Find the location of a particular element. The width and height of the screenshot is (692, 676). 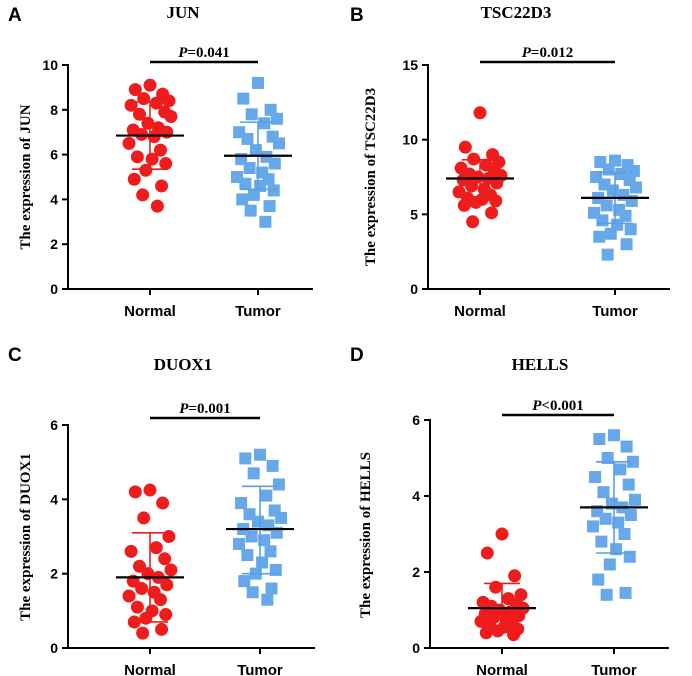

p-value-label: P=0.041 is located at coordinates (203, 53).